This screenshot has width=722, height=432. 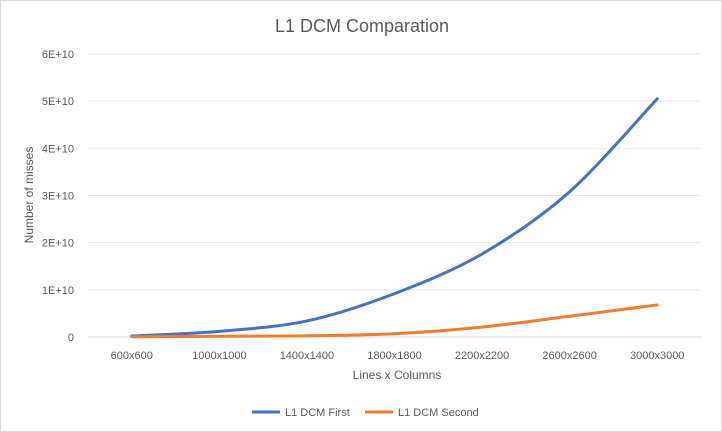 What do you see at coordinates (58, 291) in the screenshot?
I see `y-tick-label: 1E+10` at bounding box center [58, 291].